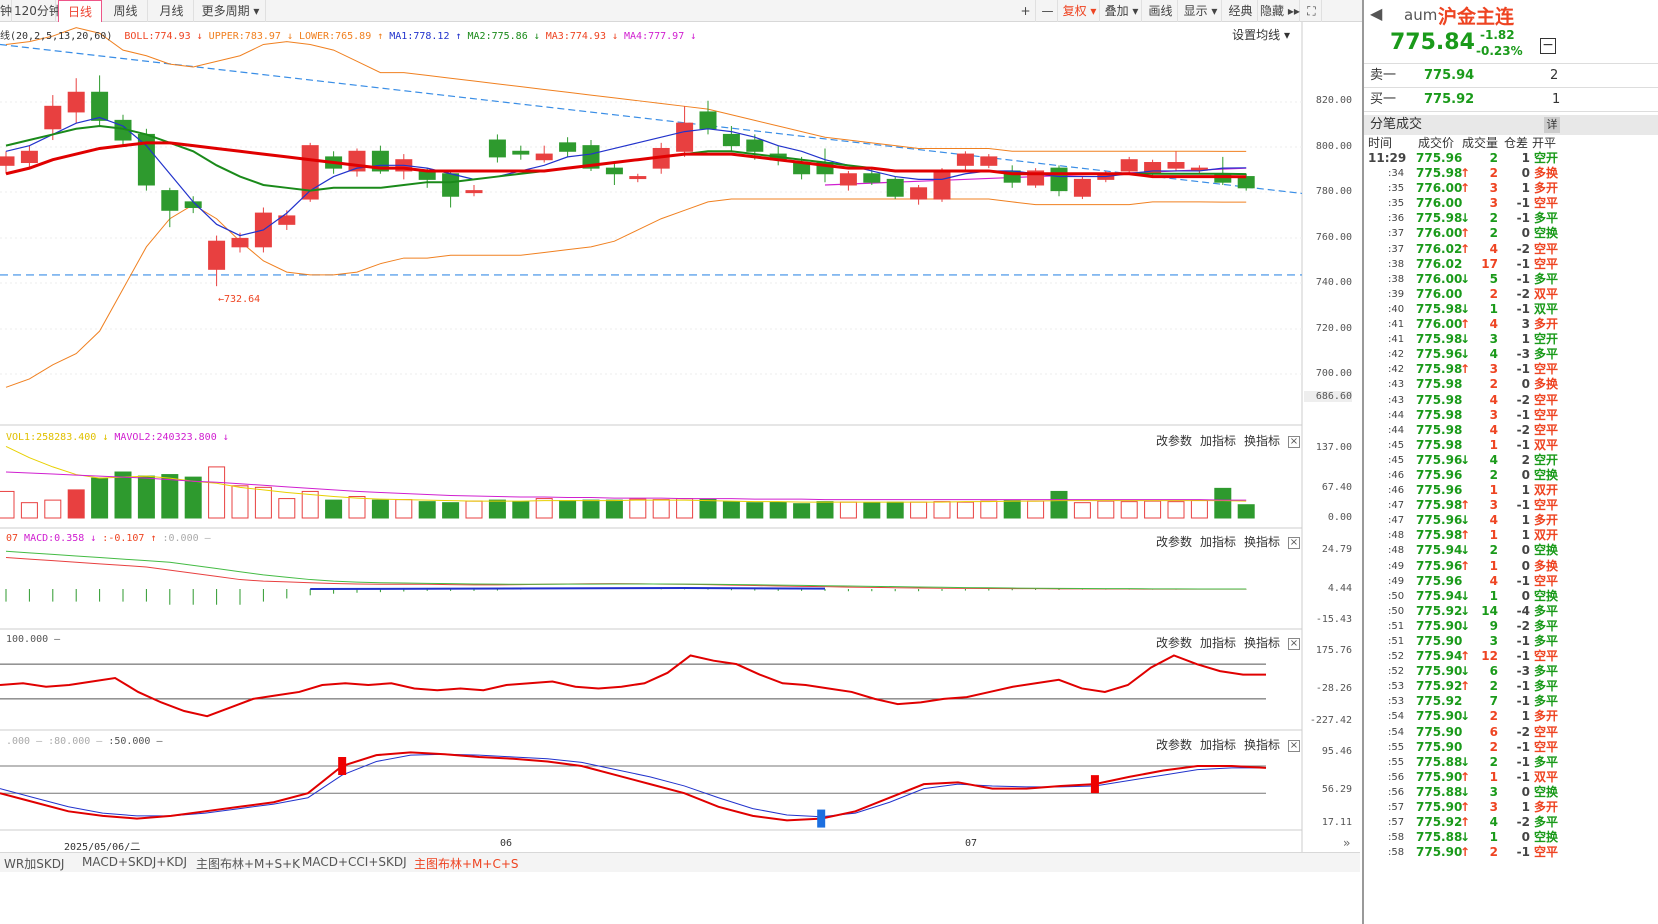 This screenshot has height=924, width=1658. Describe the element at coordinates (1280, 11) in the screenshot. I see `chart-tool-7: 隐藏 ▸▸` at that location.